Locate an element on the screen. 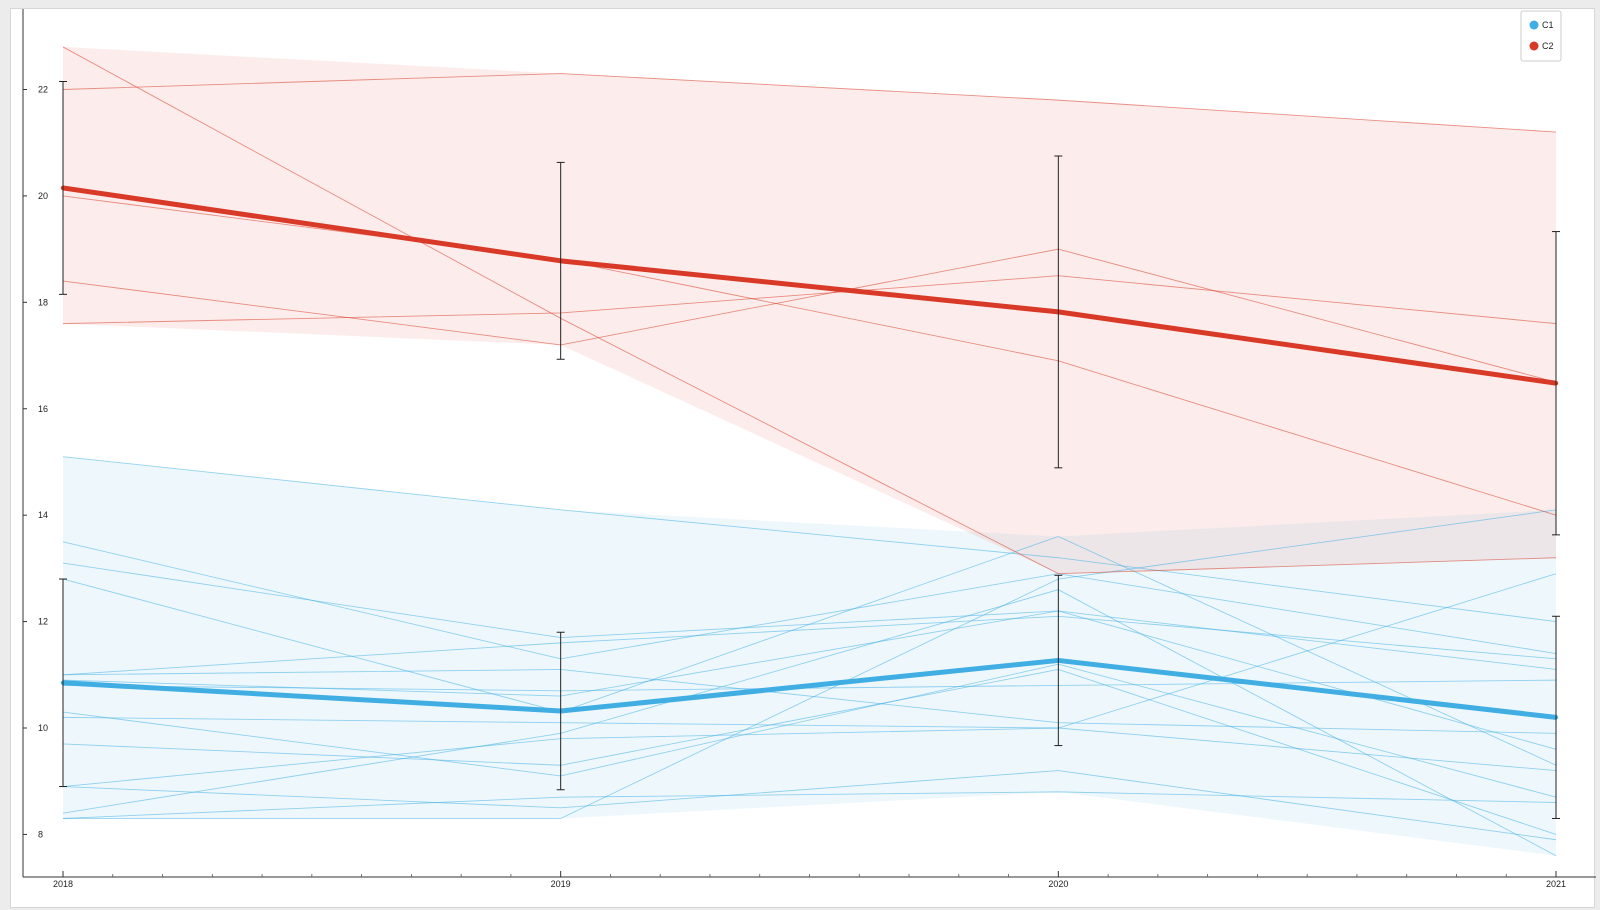 The height and width of the screenshot is (910, 1600). x-tick-label-2018: 2018 is located at coordinates (63, 884).